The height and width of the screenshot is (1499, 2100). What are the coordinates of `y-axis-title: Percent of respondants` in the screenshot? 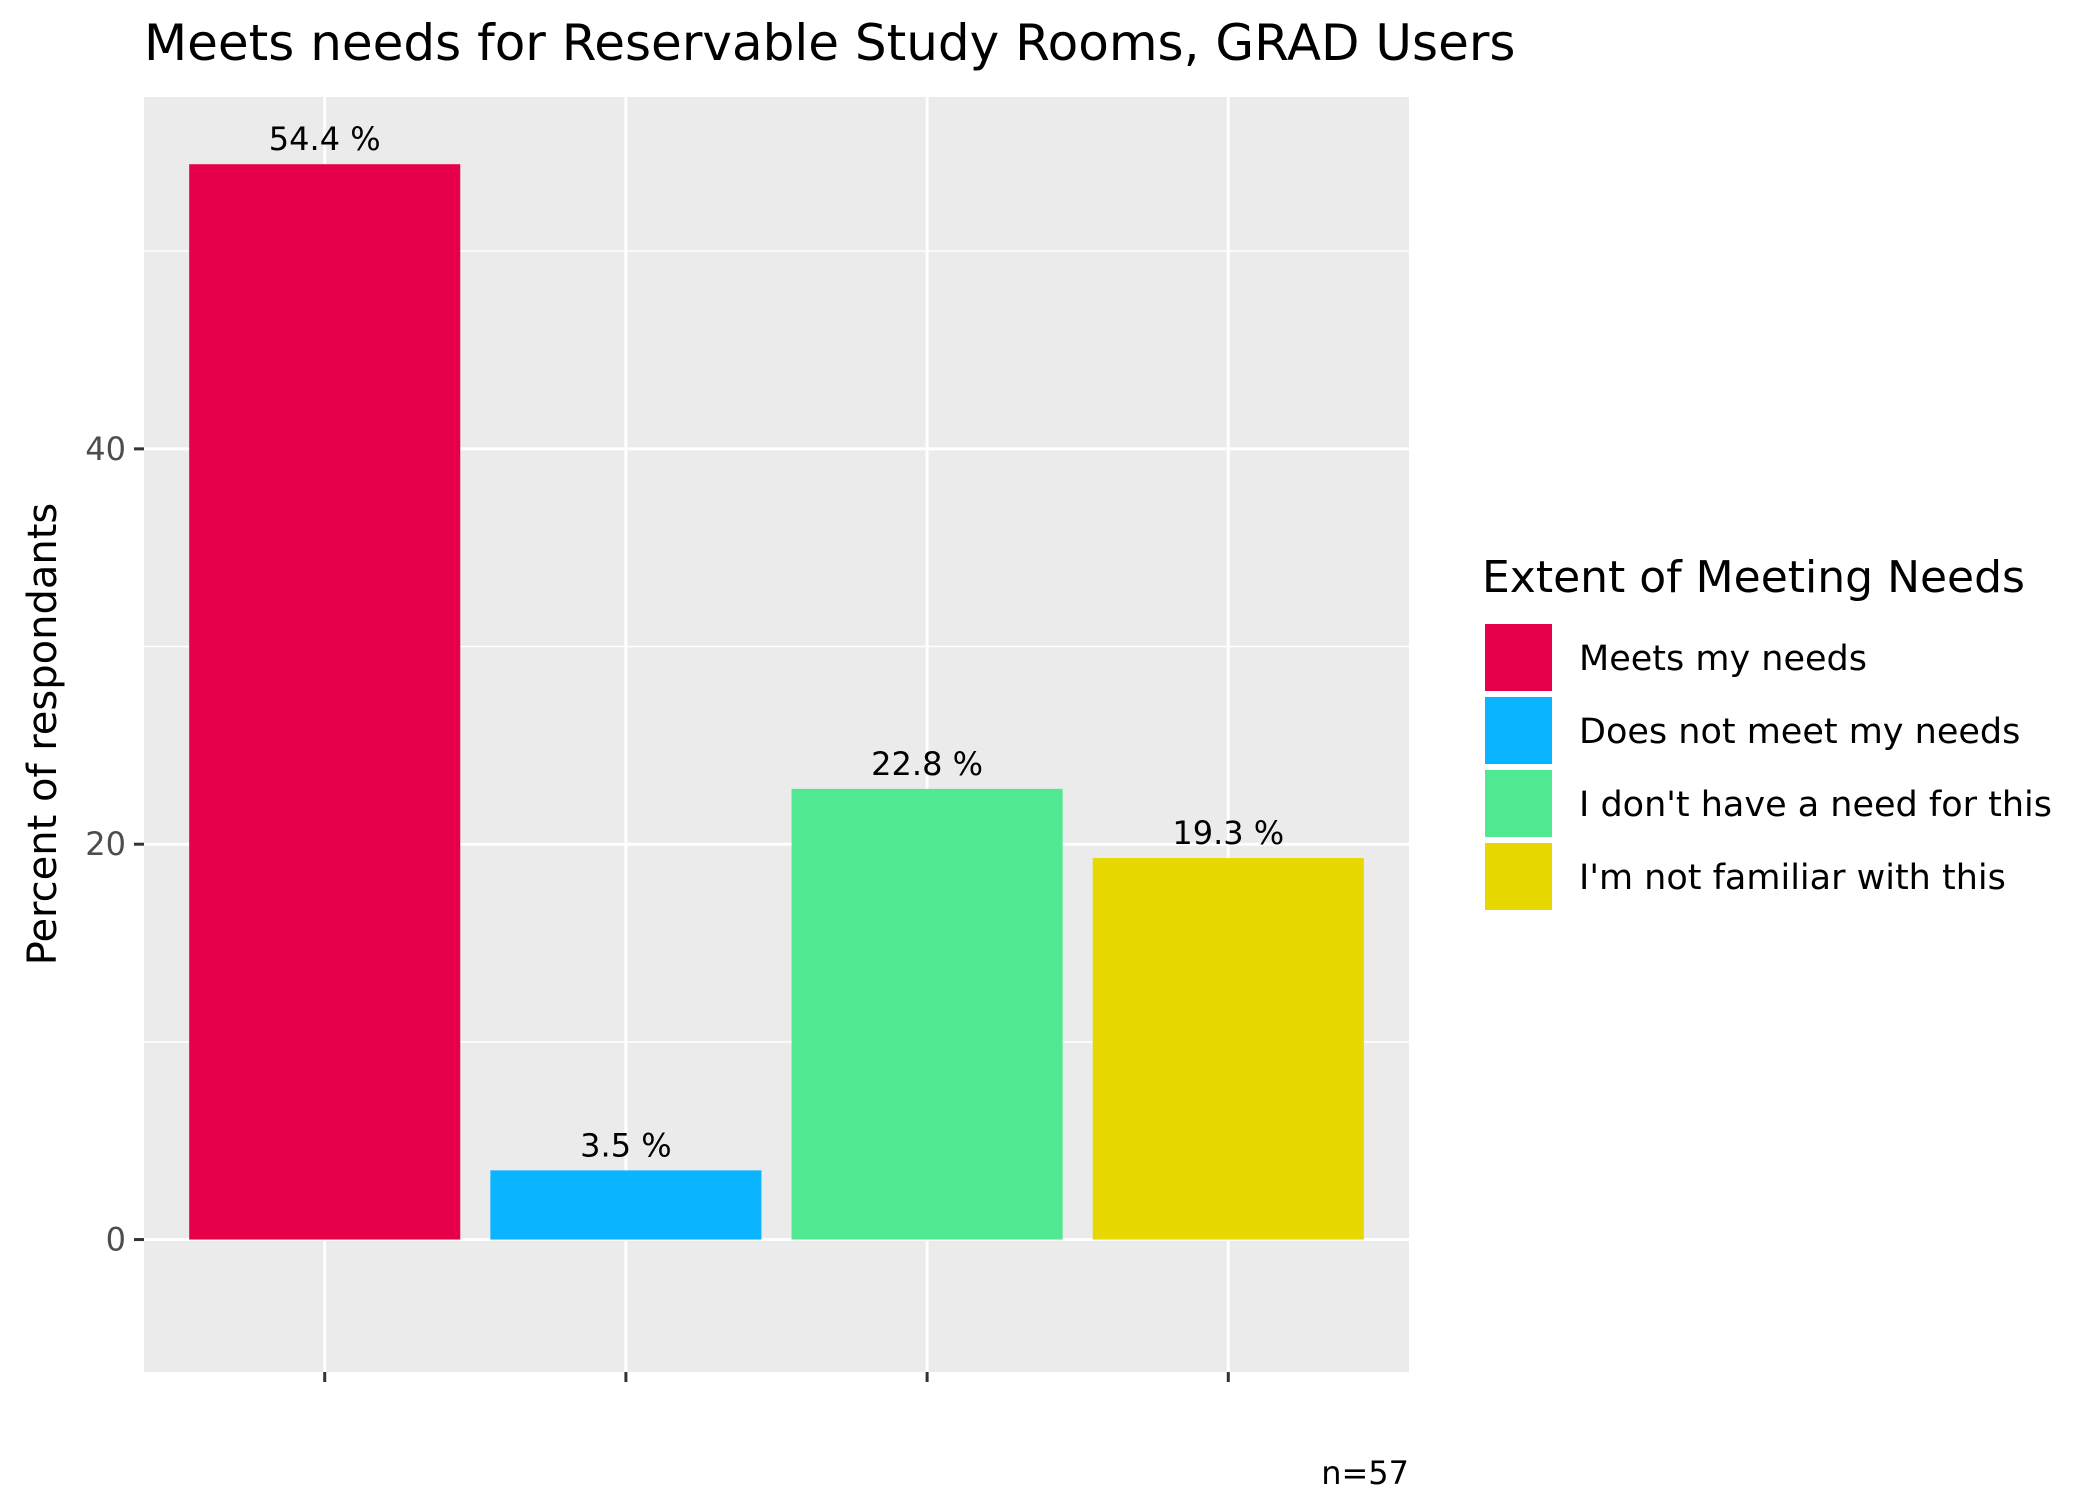 It's located at (43, 734).